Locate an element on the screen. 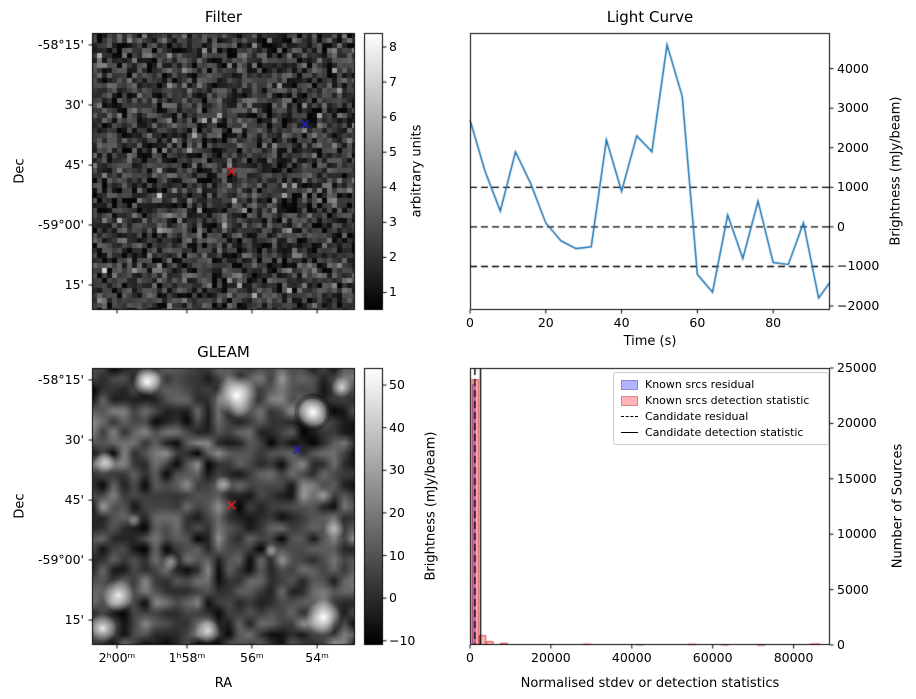  histogram-xtick: 80000 is located at coordinates (793, 657).